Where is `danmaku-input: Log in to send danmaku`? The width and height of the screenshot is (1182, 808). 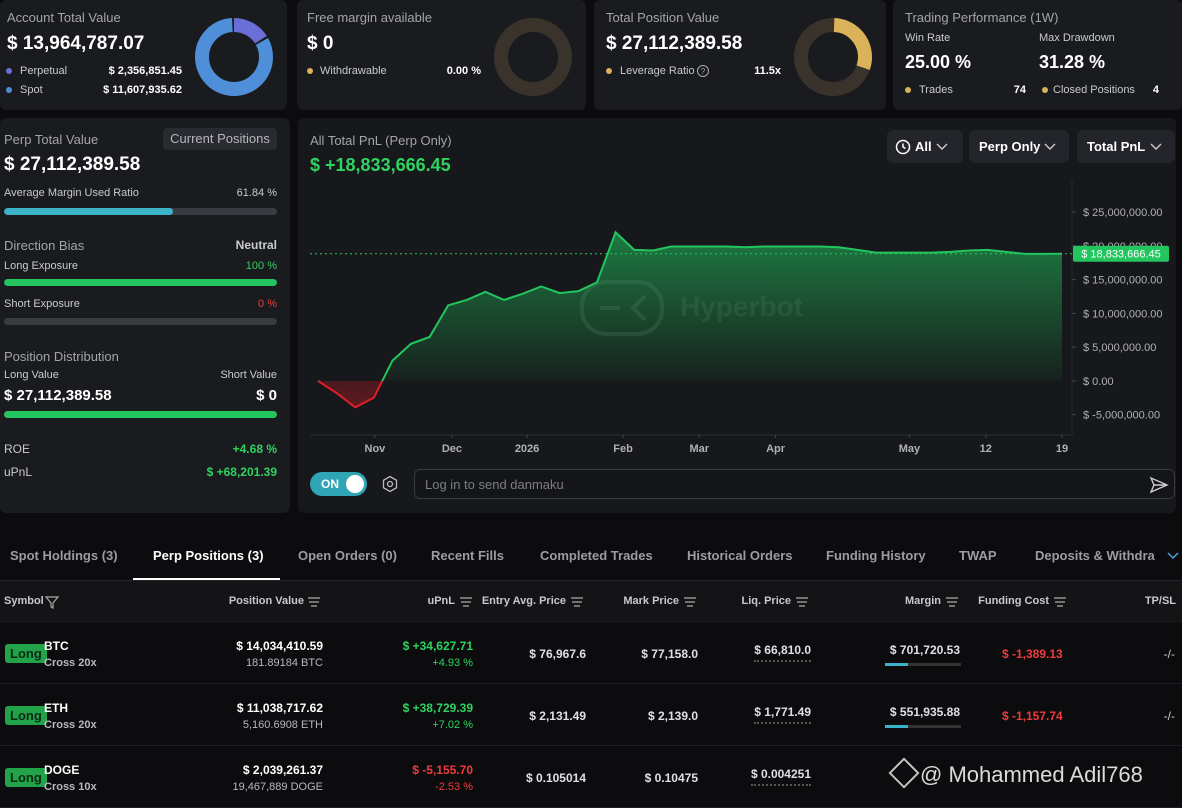 danmaku-input: Log in to send danmaku is located at coordinates (794, 484).